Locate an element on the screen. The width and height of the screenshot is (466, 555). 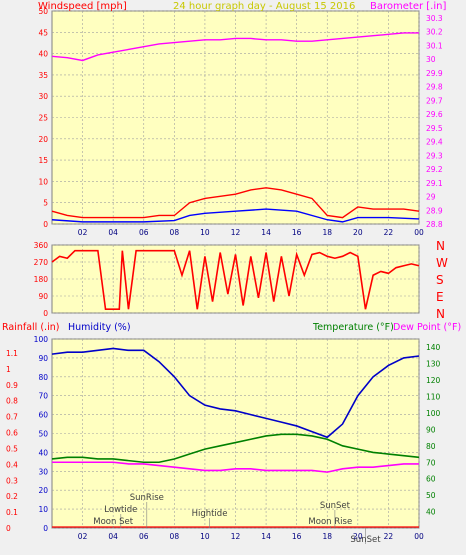
barometer-tick-label: 28.9 is located at coordinates (434, 210).